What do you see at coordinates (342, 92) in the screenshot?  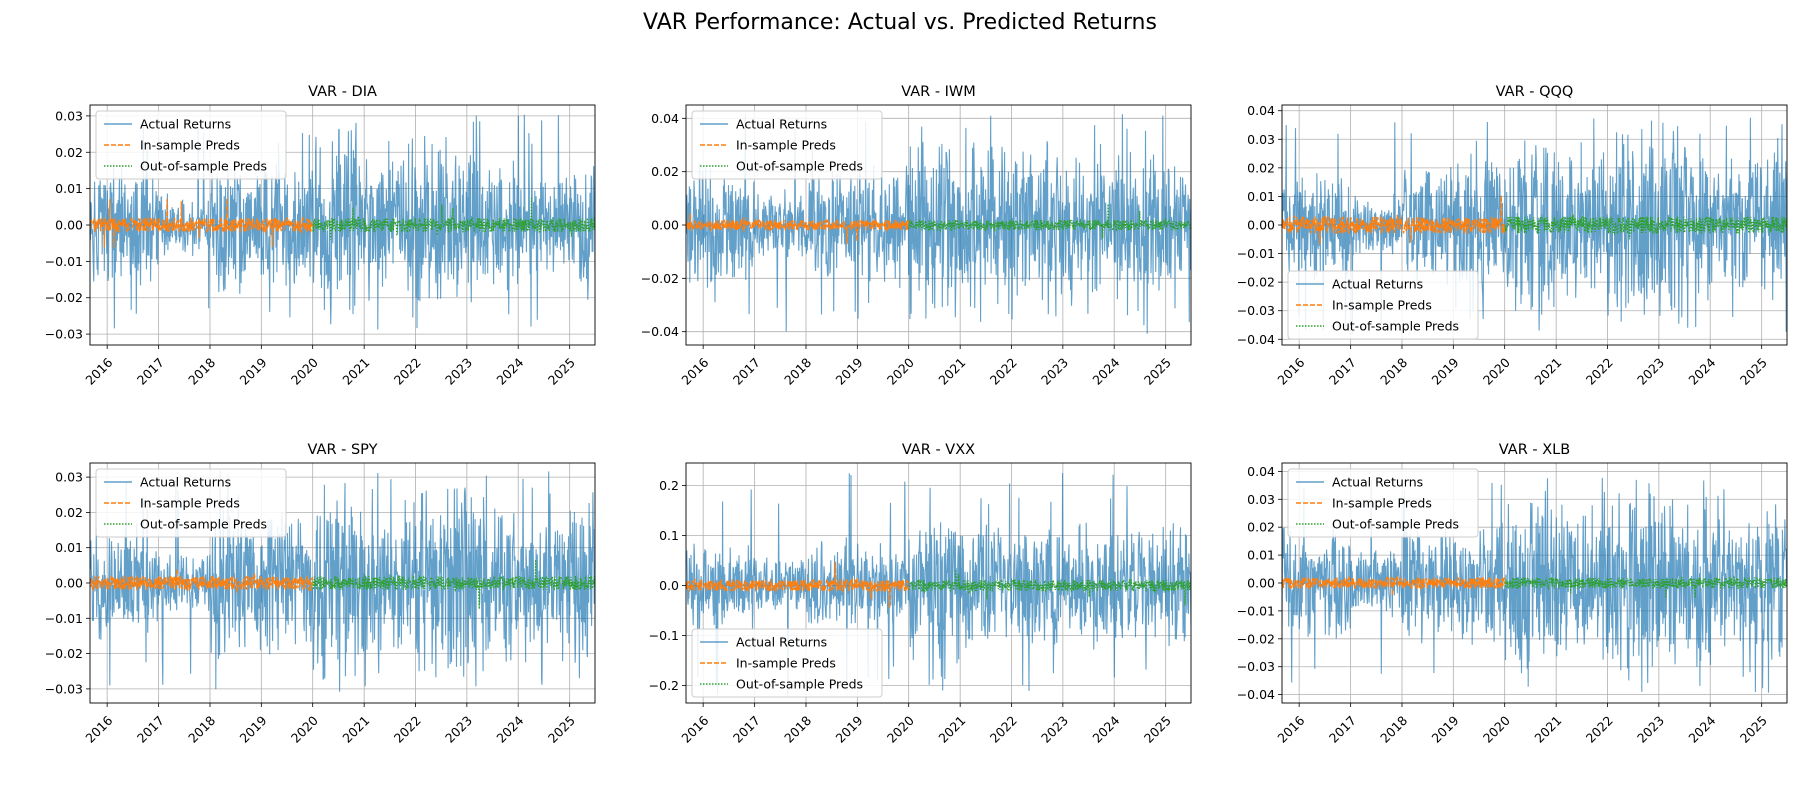 I see `subplot-title: VAR - DIA` at bounding box center [342, 92].